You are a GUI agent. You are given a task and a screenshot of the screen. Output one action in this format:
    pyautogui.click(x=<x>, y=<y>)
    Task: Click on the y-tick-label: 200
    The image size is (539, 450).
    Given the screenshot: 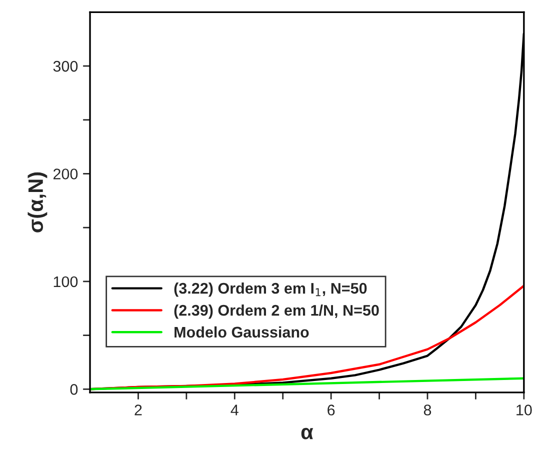 What is the action you would take?
    pyautogui.click(x=65, y=174)
    